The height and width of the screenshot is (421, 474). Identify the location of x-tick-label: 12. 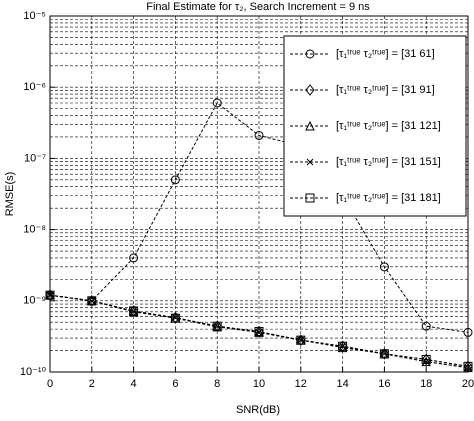
(301, 384).